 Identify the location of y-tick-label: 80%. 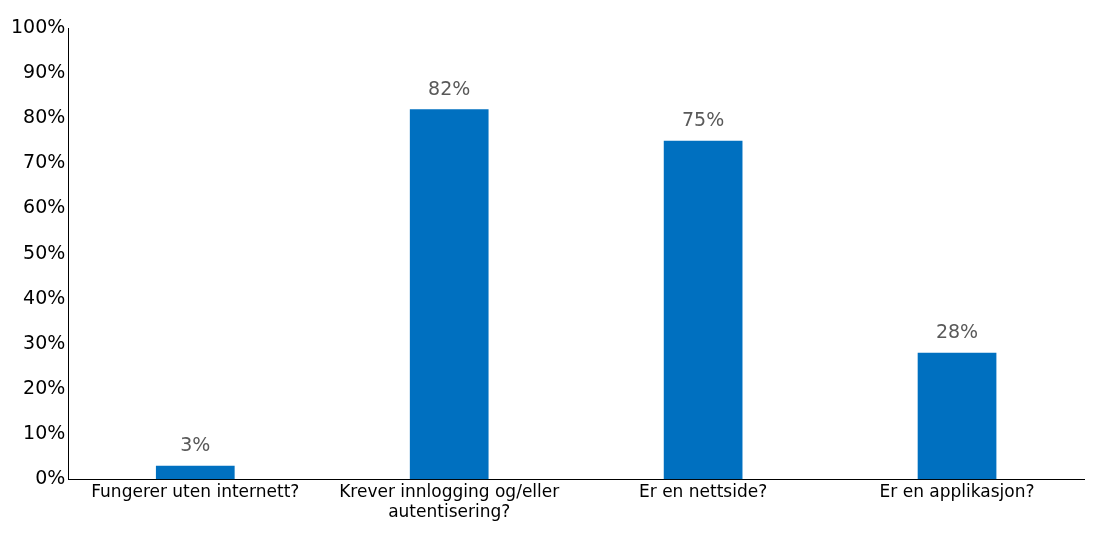
(44, 116).